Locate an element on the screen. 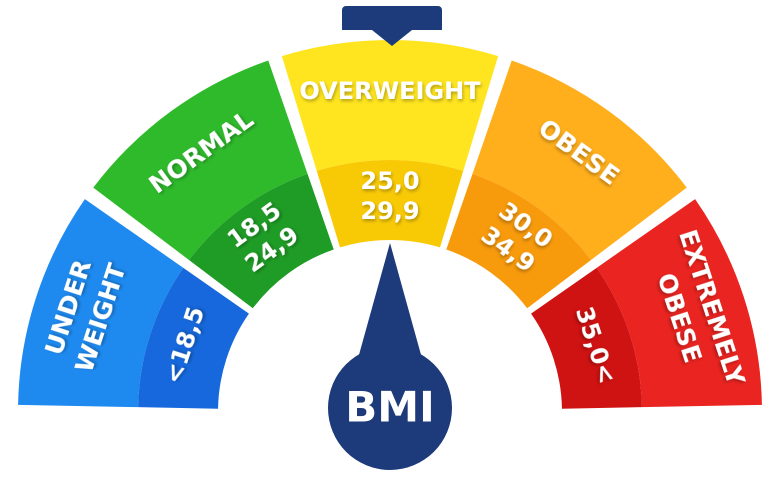 This screenshot has width=780, height=478. needle-hub is located at coordinates (390, 408).